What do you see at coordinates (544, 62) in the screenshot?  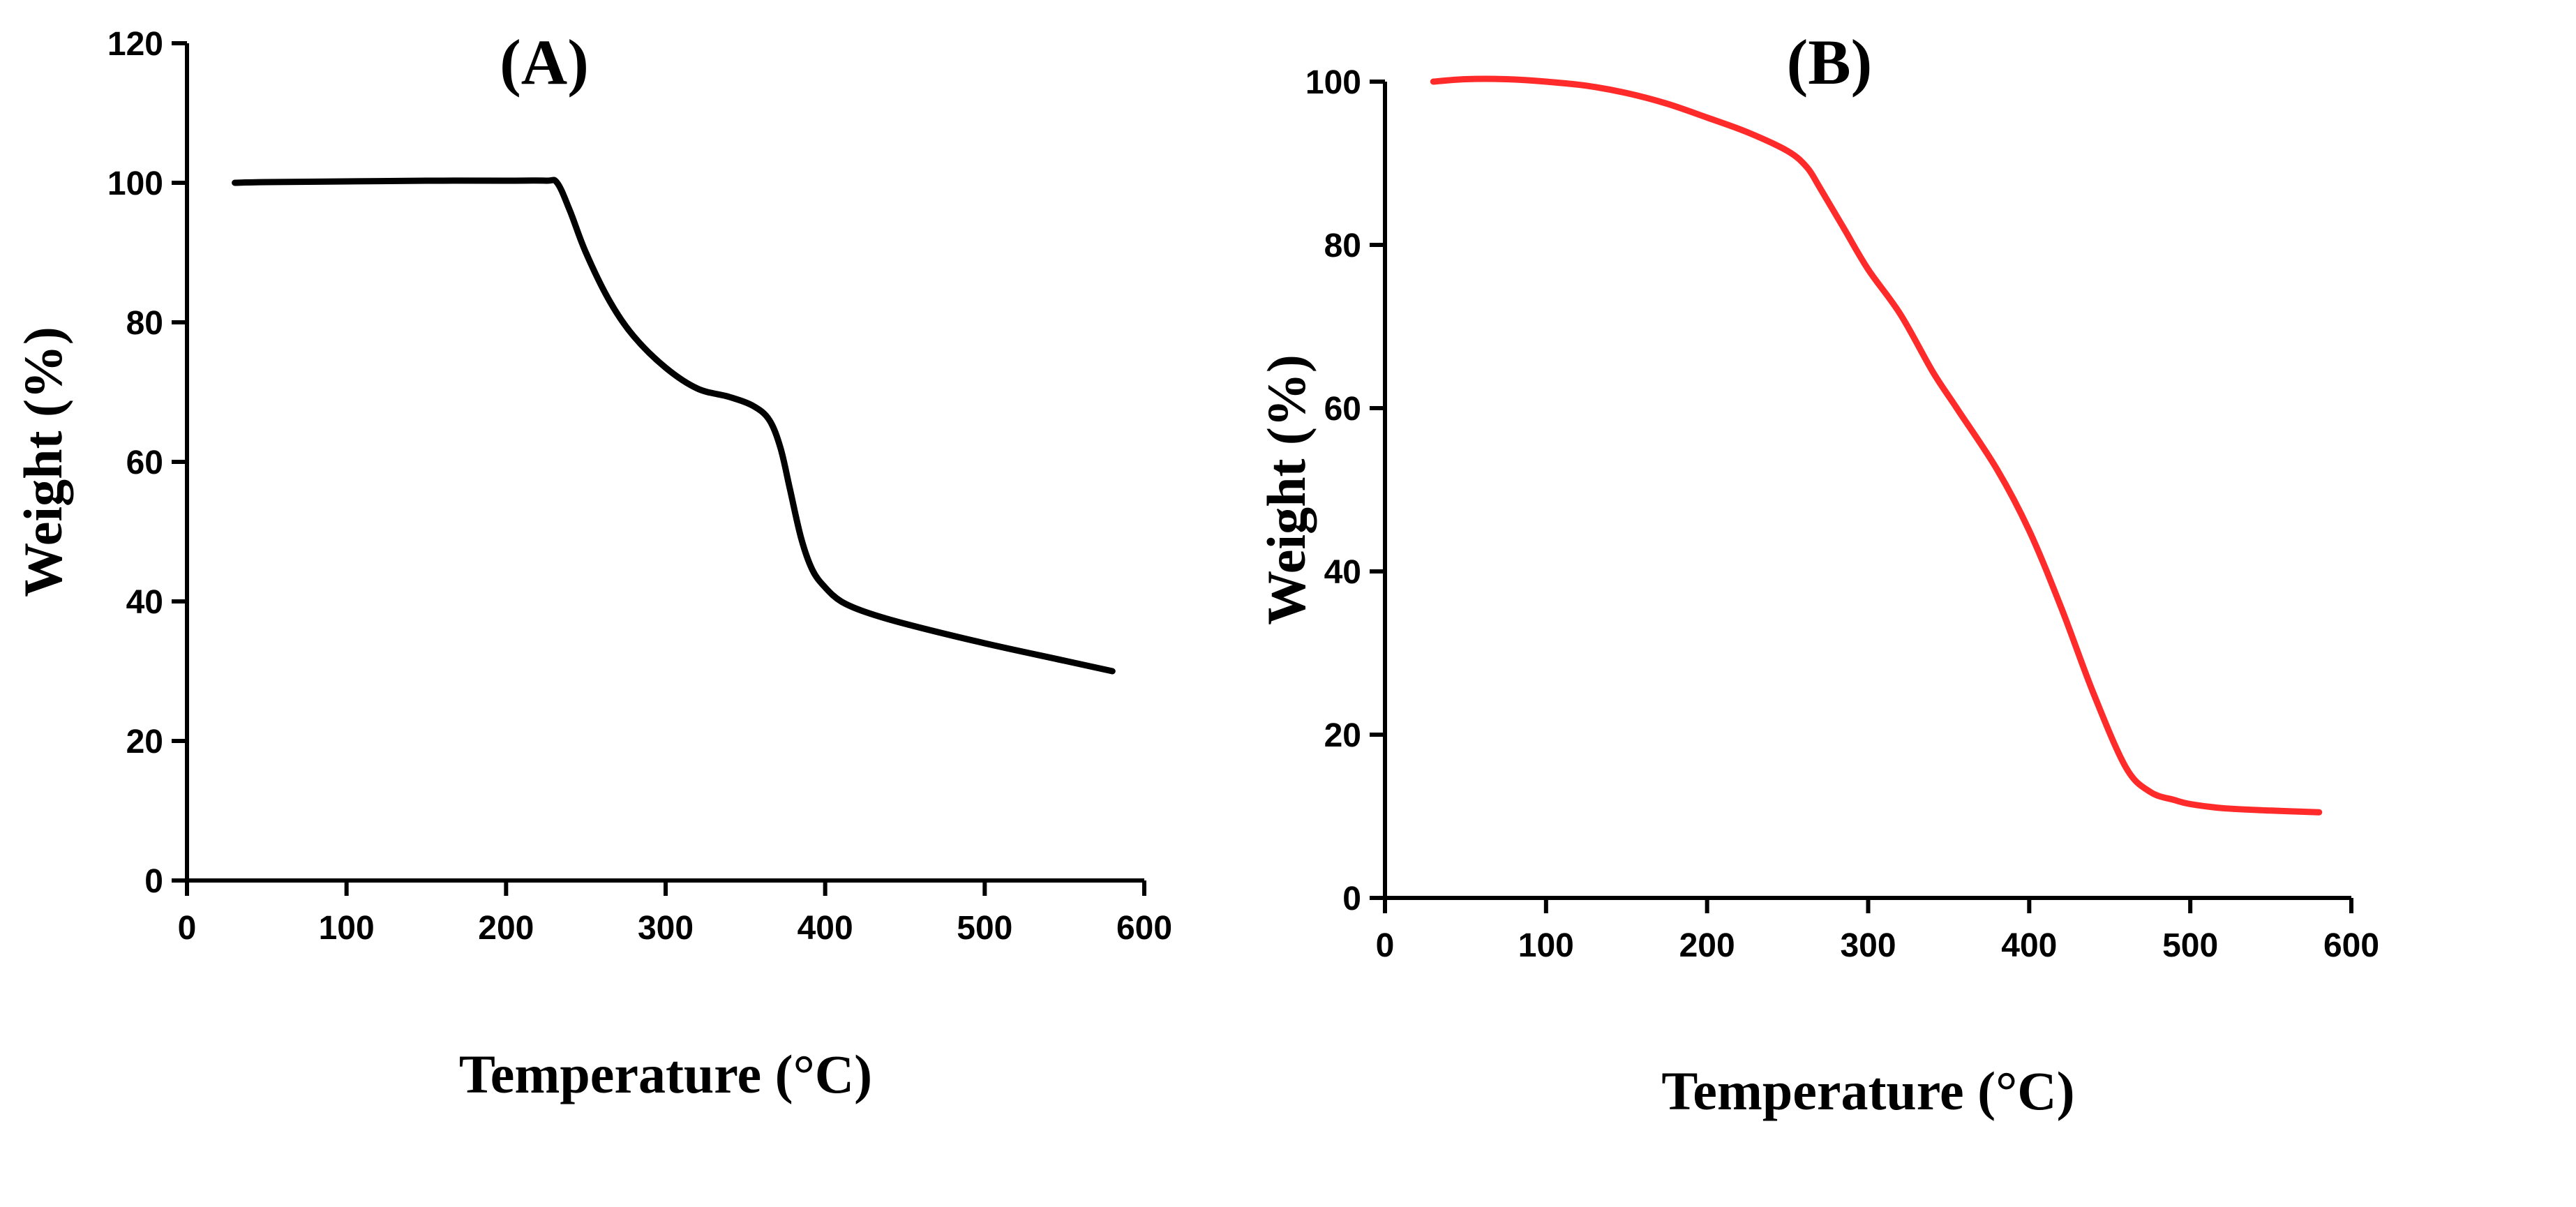 I see `panel-title: (A)` at bounding box center [544, 62].